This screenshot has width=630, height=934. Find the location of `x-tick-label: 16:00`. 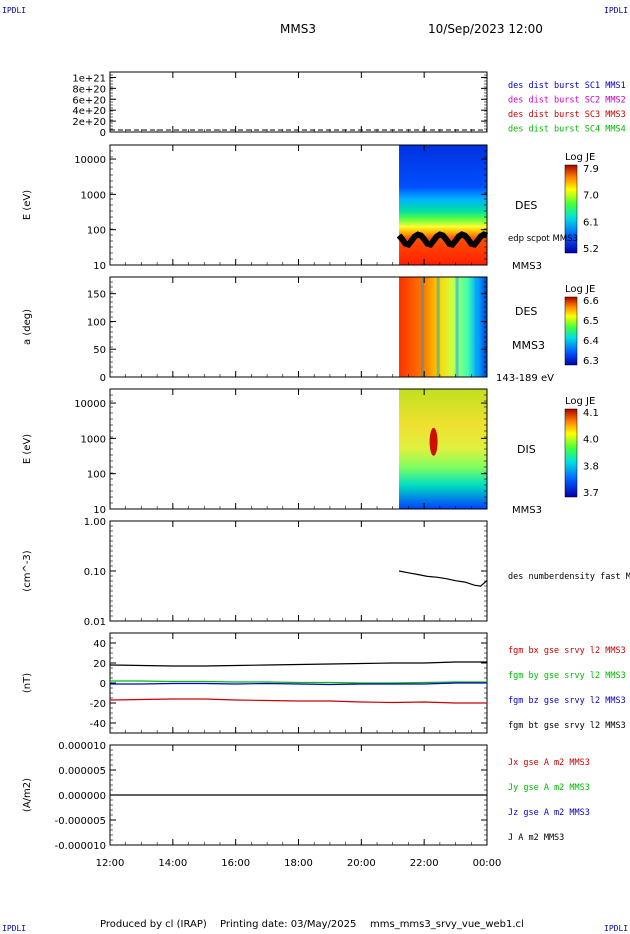

x-tick-label: 16:00 is located at coordinates (235, 863).